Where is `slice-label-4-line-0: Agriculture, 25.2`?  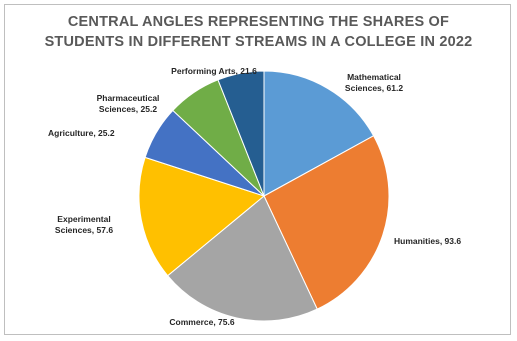
slice-label-4-line-0: Agriculture, 25.2 is located at coordinates (81, 133).